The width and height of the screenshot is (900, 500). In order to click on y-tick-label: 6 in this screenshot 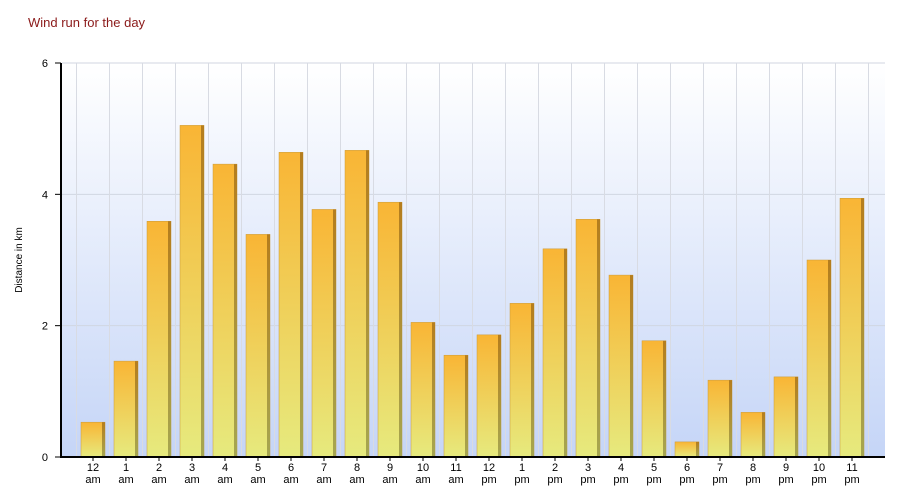, I will do `click(45, 64)`.